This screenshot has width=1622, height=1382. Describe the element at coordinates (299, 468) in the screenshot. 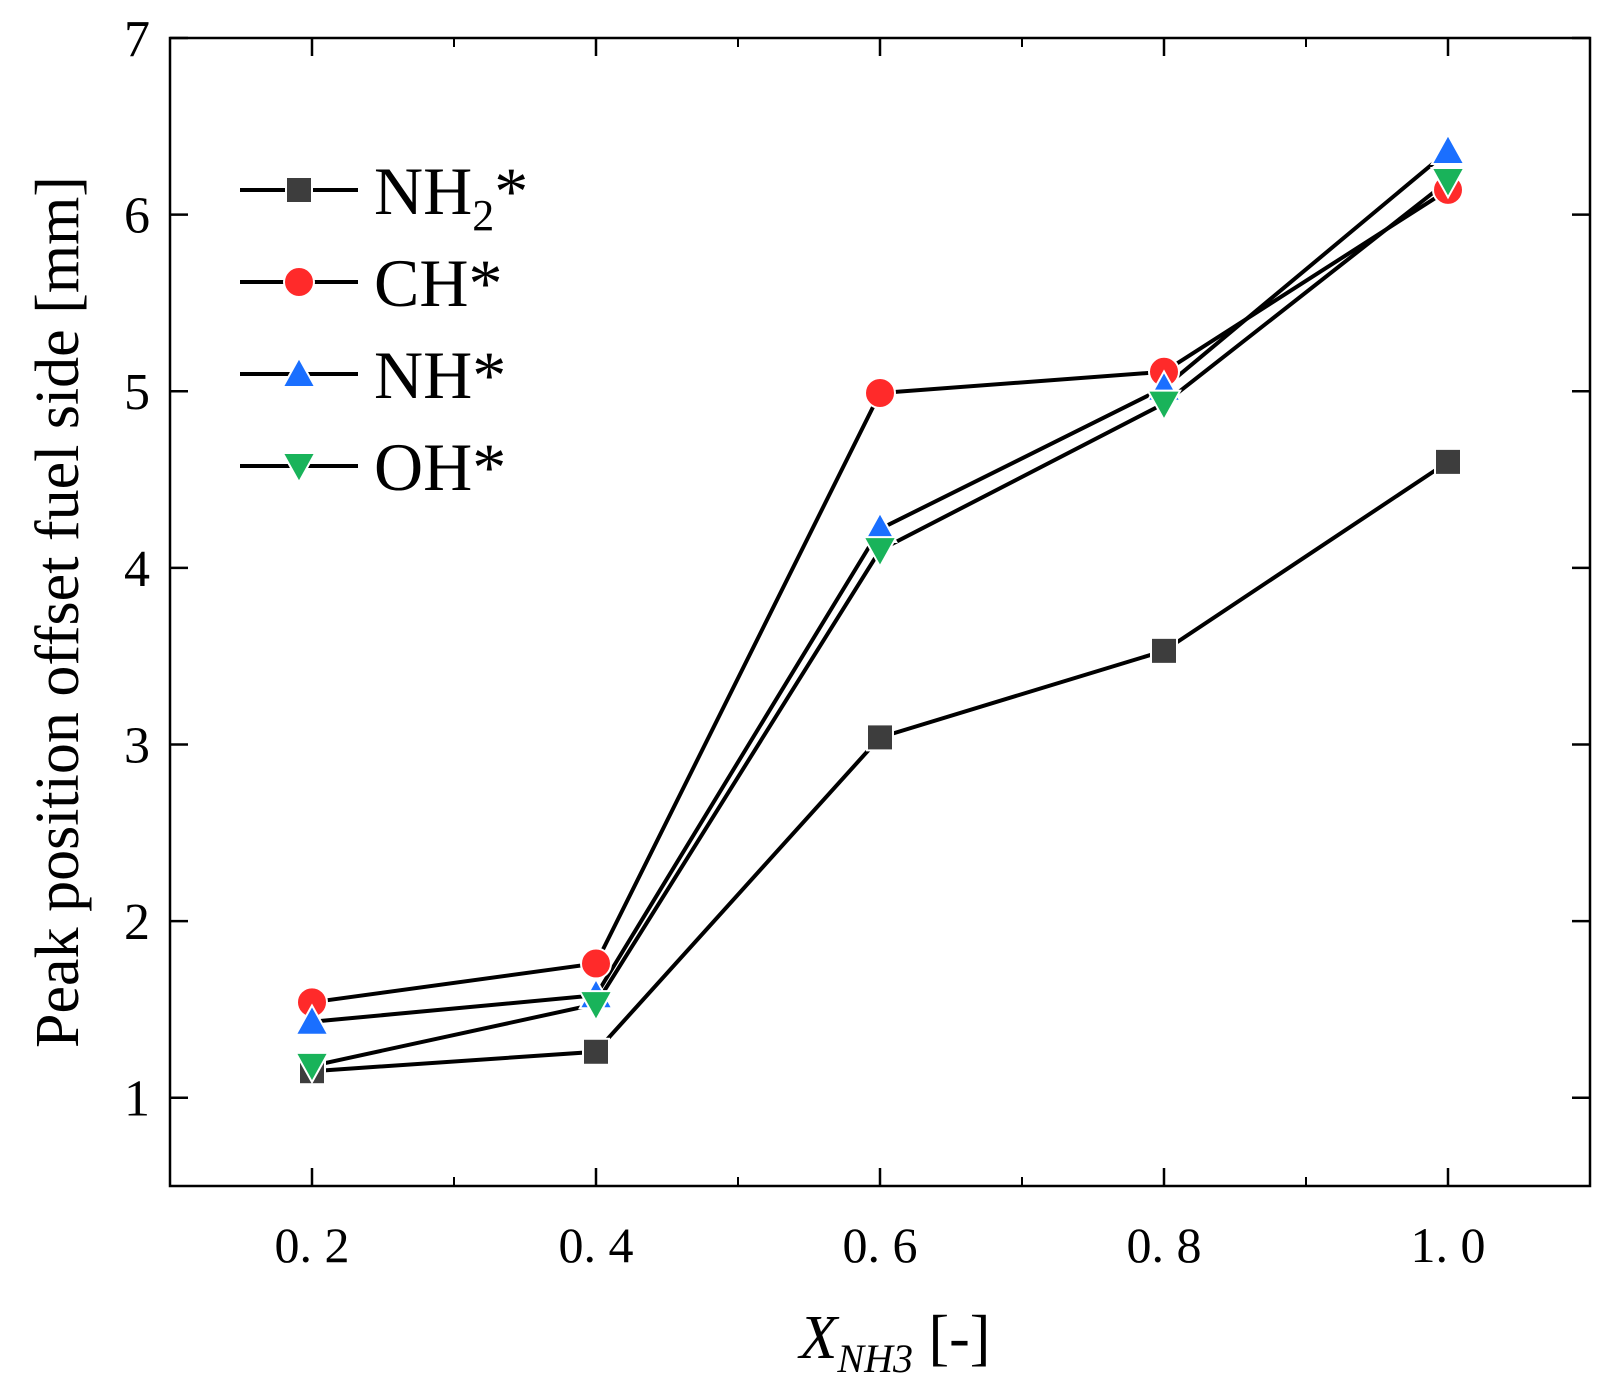

I see `legend-marker-oh` at that location.